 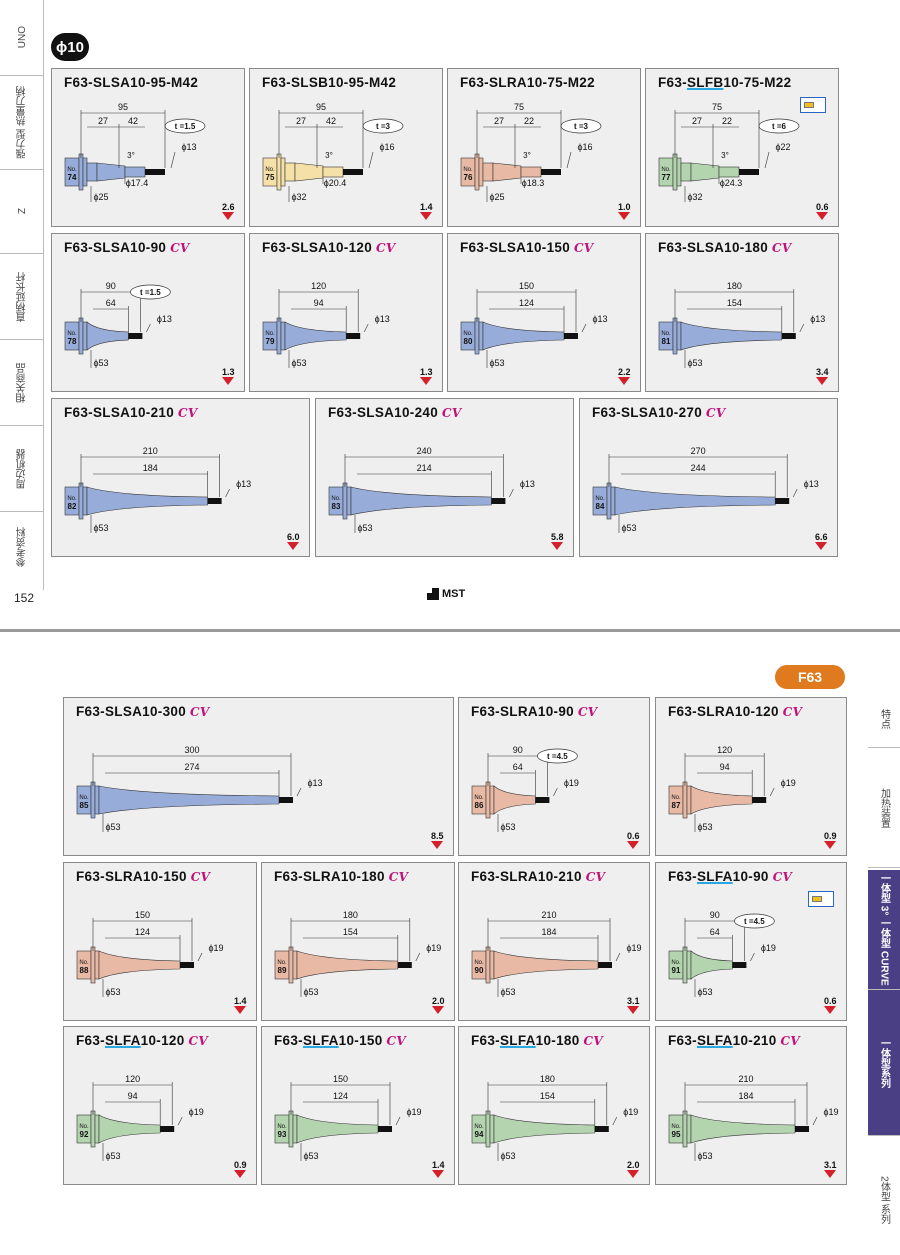 What do you see at coordinates (554, 1105) in the screenshot?
I see `product-card: F63-SLFA10-180 CV No. 94 180 154 ϕ19 ϕ53 2.0` at bounding box center [554, 1105].